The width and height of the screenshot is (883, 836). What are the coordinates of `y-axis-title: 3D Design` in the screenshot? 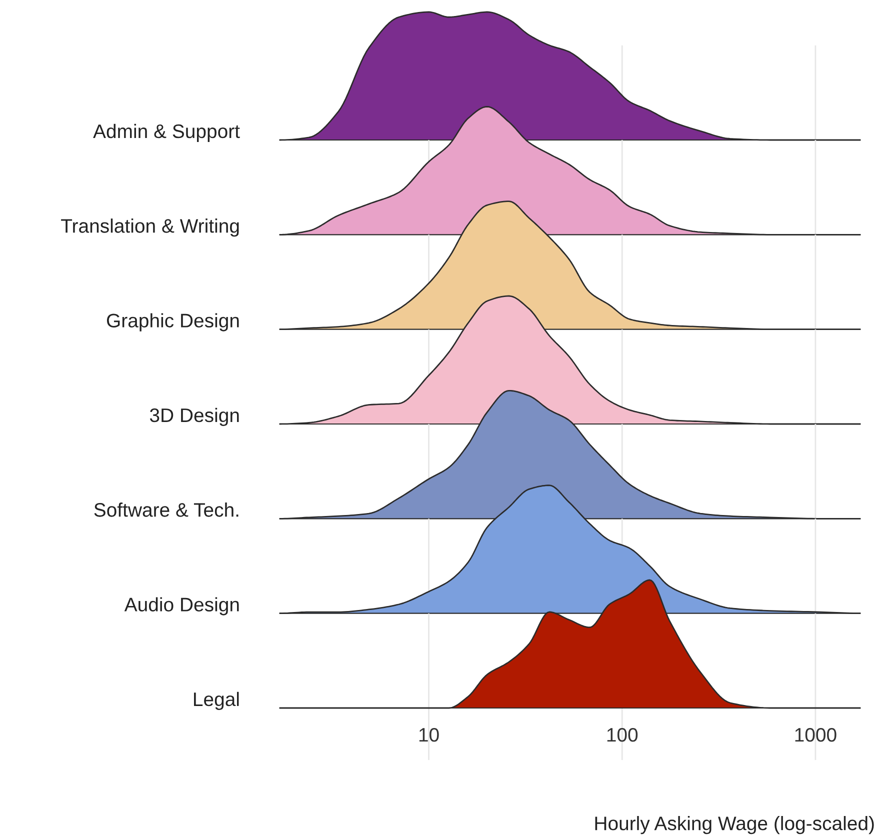 It's located at (194, 417).